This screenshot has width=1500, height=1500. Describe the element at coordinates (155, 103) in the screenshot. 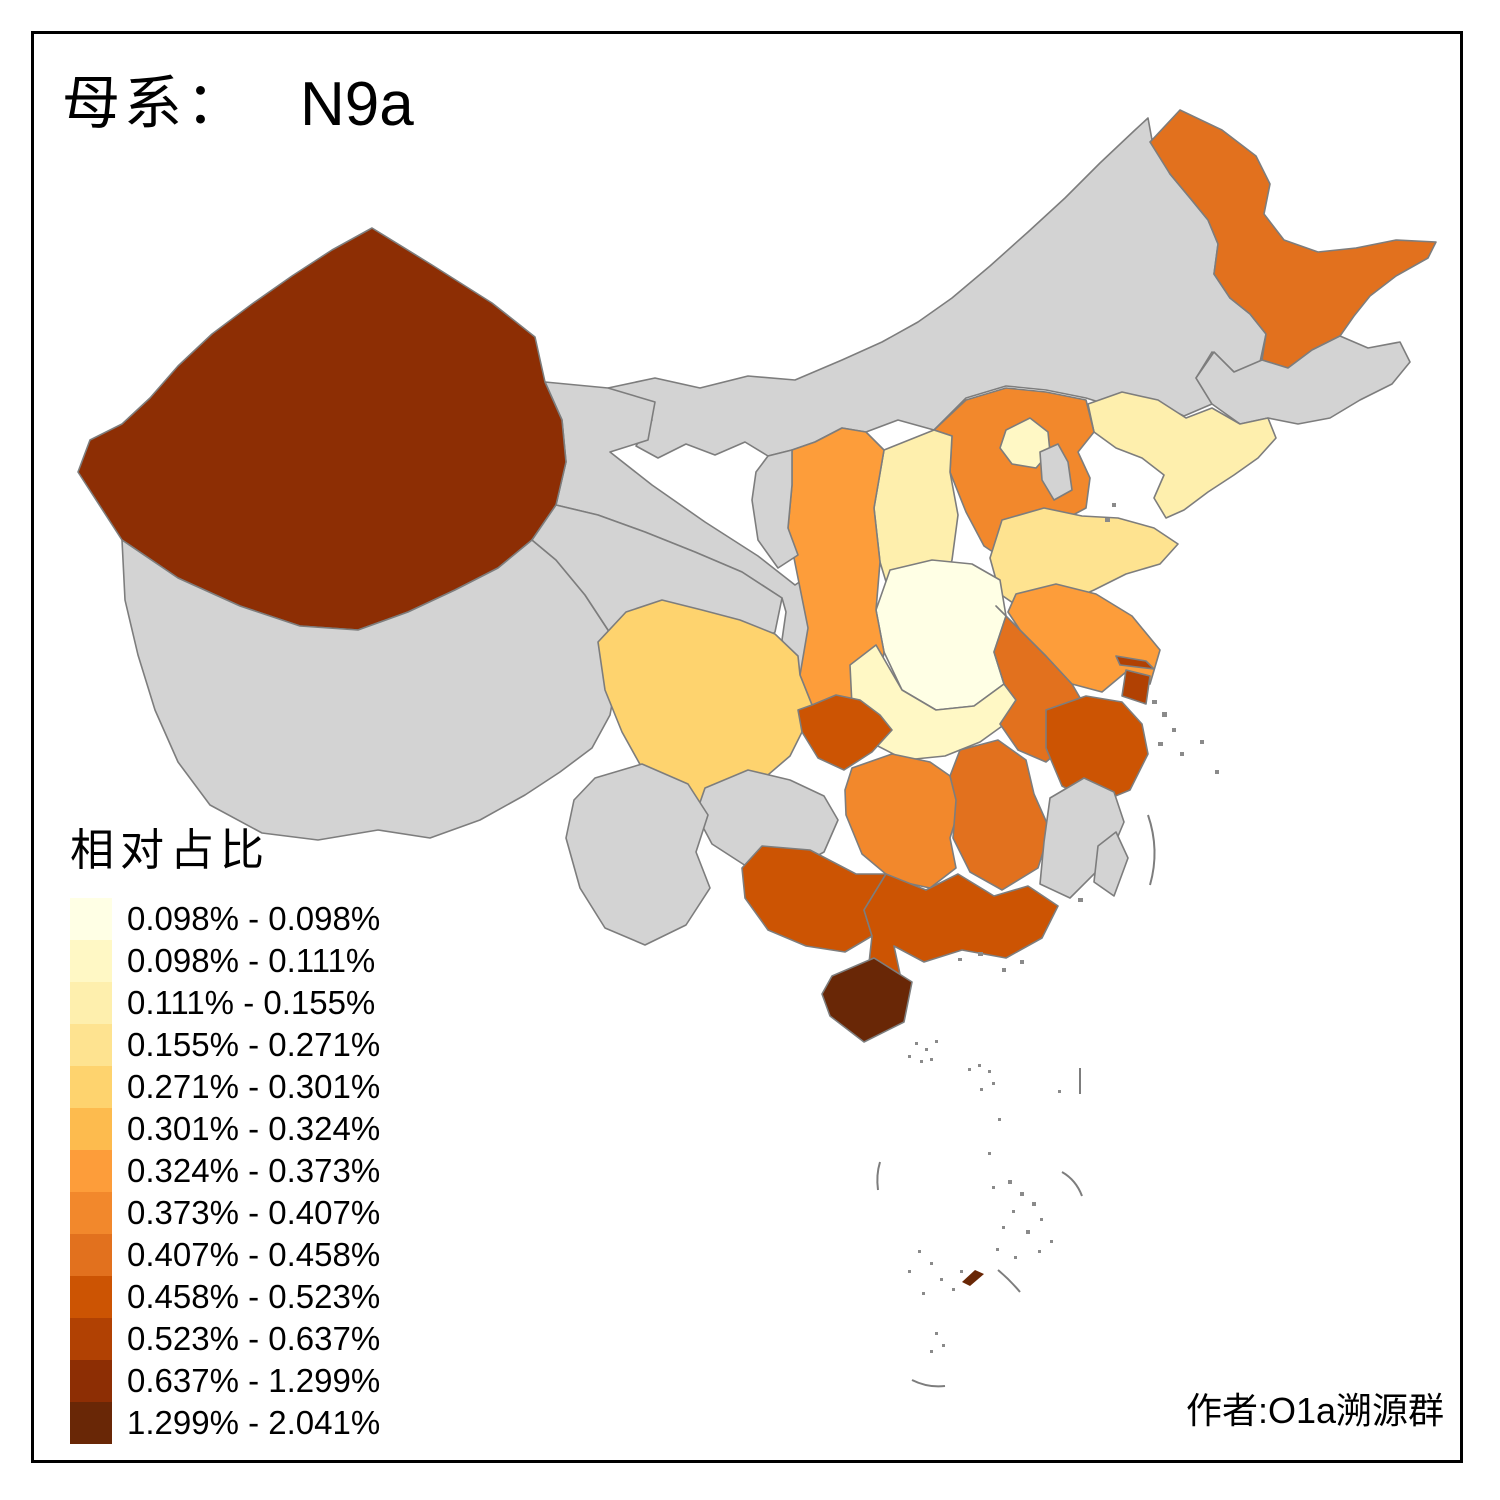

I see `title-label: 母系：` at that location.